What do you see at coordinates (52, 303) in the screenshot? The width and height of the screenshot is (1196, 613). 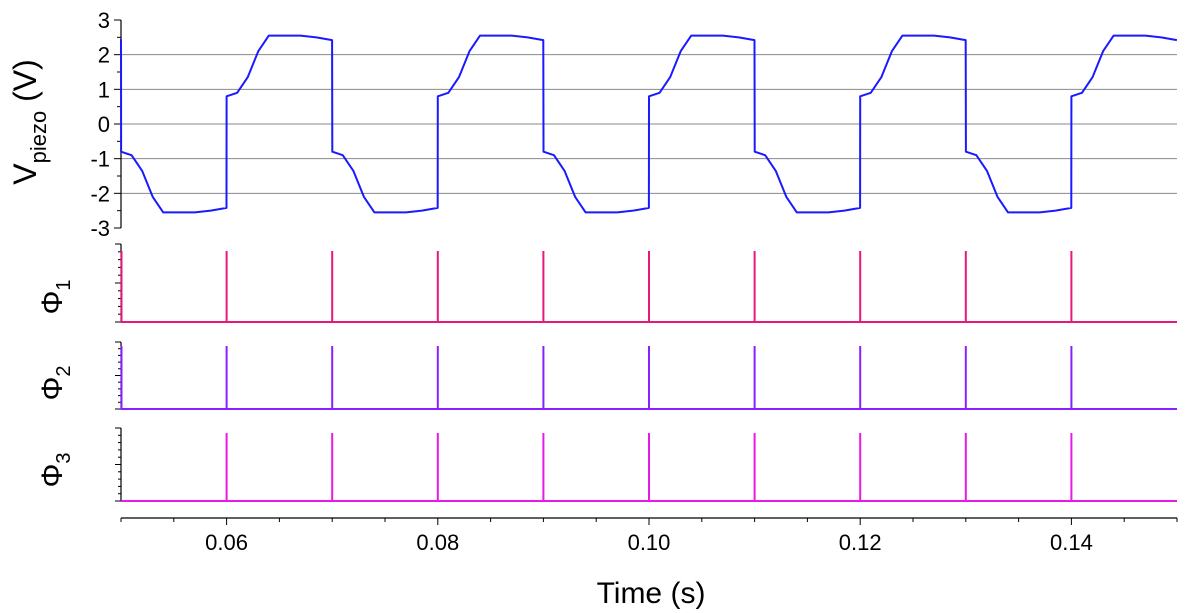 I see `ylabel-phi1-main: Φ` at bounding box center [52, 303].